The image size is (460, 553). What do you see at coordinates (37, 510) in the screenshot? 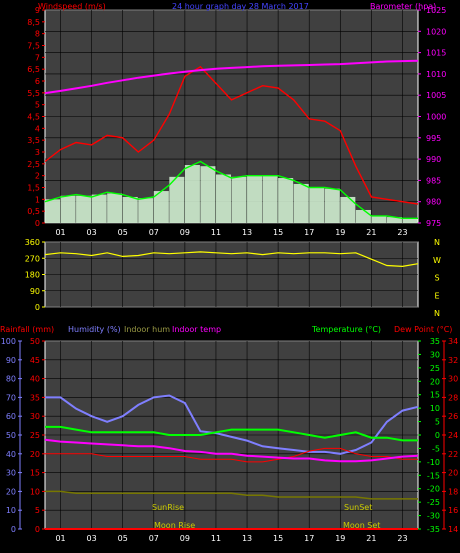
I see `rain-tick-label: 5` at bounding box center [37, 510].